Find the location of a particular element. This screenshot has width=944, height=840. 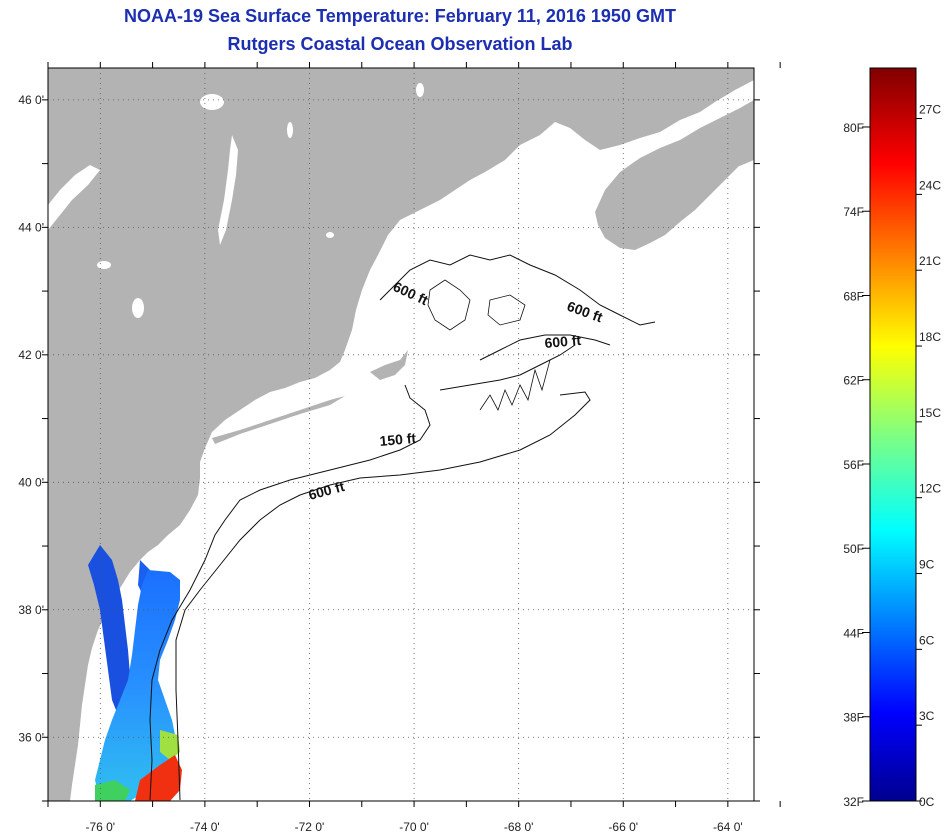

colorbar-fahrenheit-labels: 80F 74F 68F 62F 56F 50F 44F 38F 32F is located at coordinates (856, 465).